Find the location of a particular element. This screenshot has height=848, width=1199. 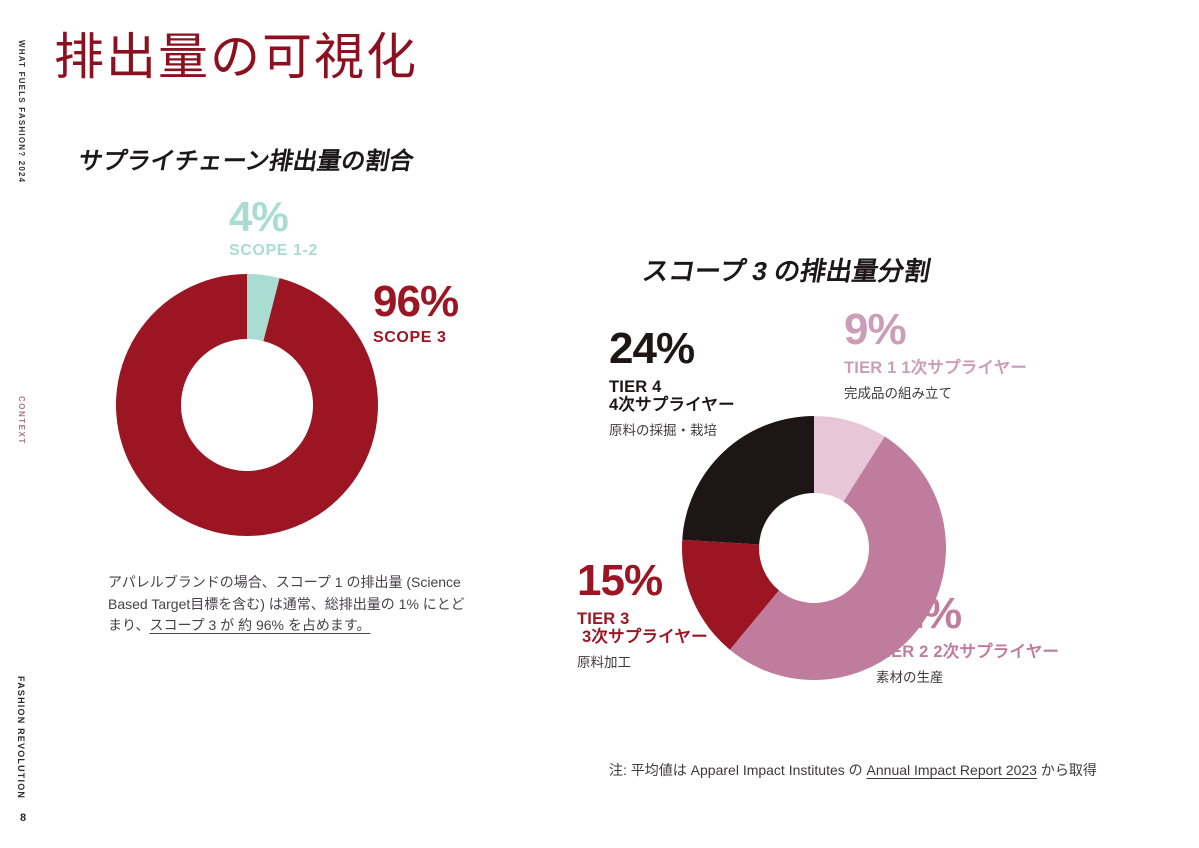

scope12-callout: 4% SCOPE 1-2 is located at coordinates (273, 226).